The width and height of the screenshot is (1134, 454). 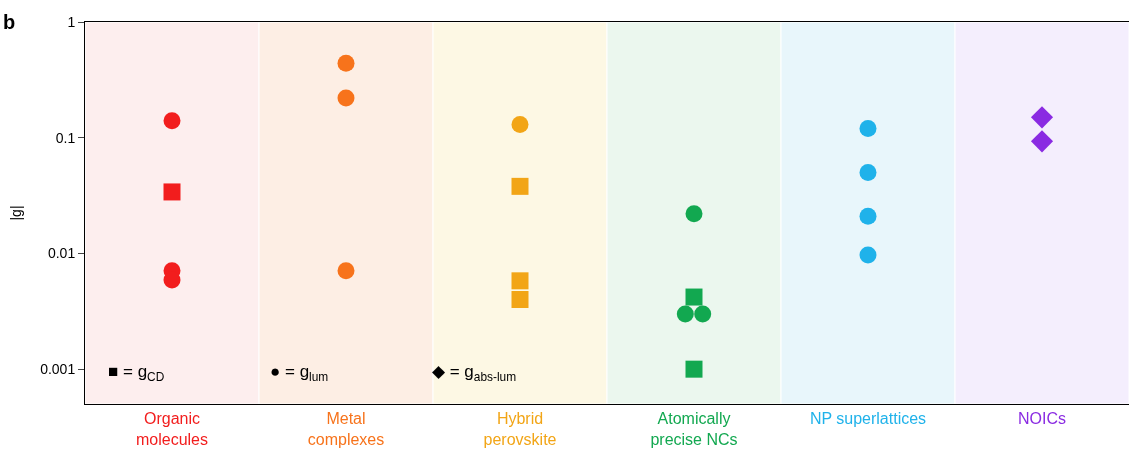 What do you see at coordinates (346, 429) in the screenshot?
I see `x-tick-label: Metal complexes` at bounding box center [346, 429].